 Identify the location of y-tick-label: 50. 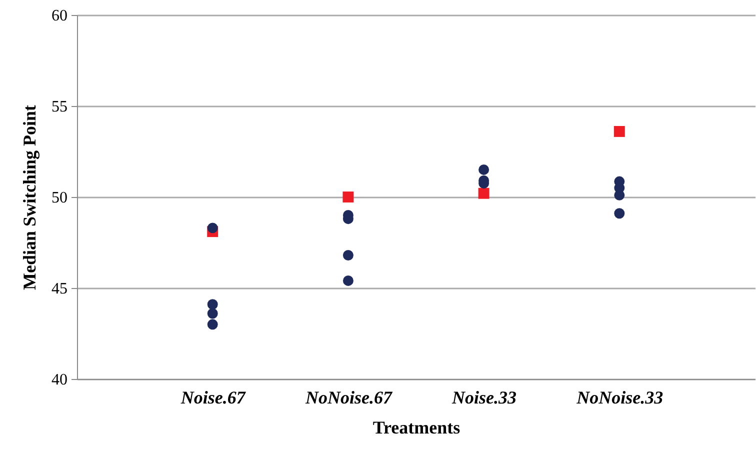
(60, 198).